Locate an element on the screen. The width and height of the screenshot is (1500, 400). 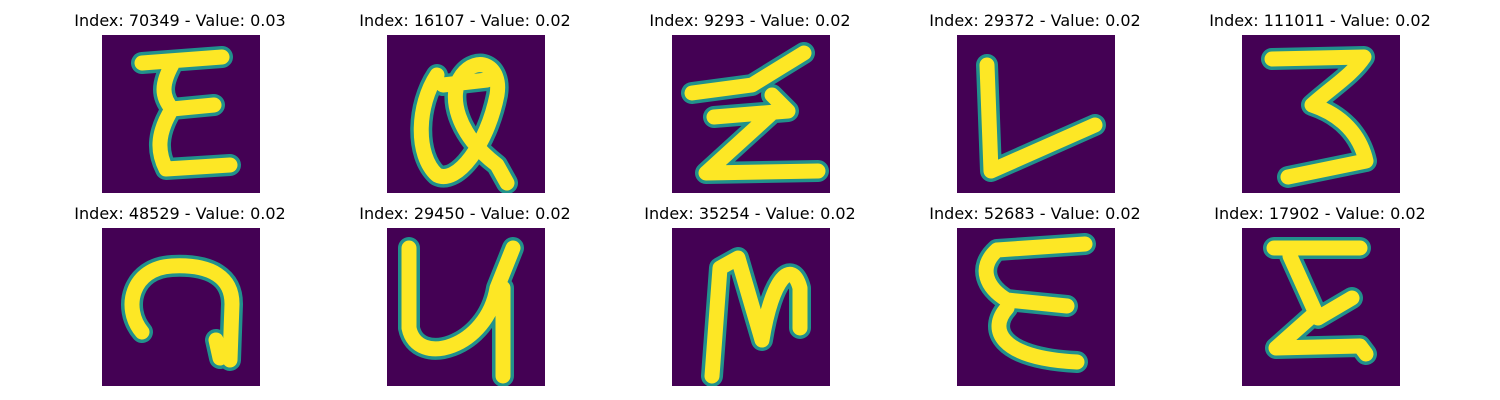
image-panel: Index: 70349 - Value: 0.03 is located at coordinates (180, 106).